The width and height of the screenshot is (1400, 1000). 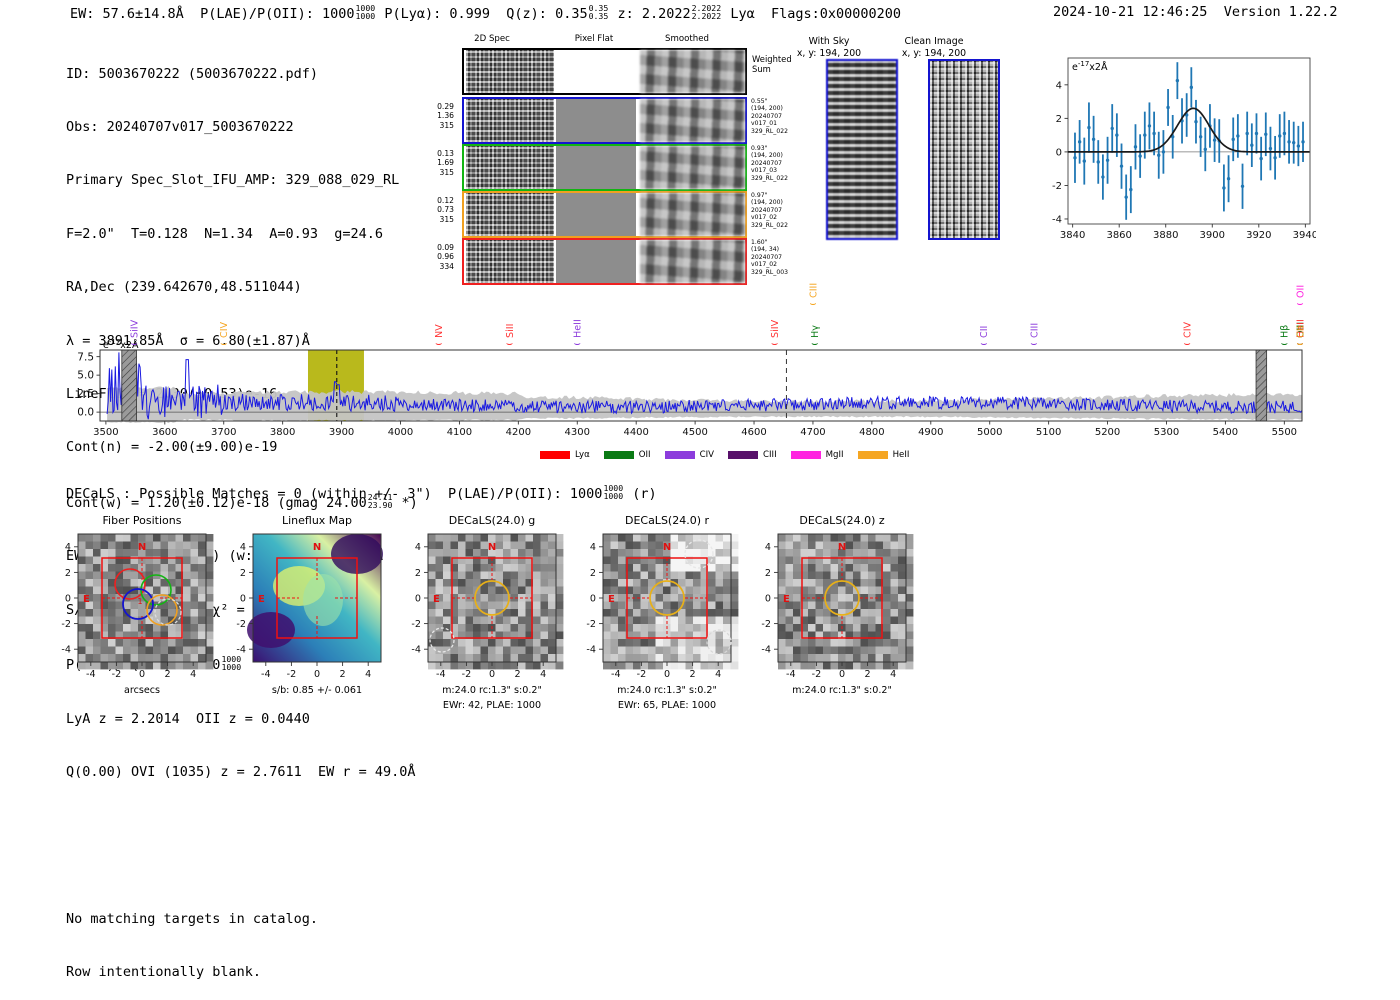 What do you see at coordinates (184, 287) in the screenshot?
I see `info-radec: RA,Dec (239.642670,48.511044)` at bounding box center [184, 287].